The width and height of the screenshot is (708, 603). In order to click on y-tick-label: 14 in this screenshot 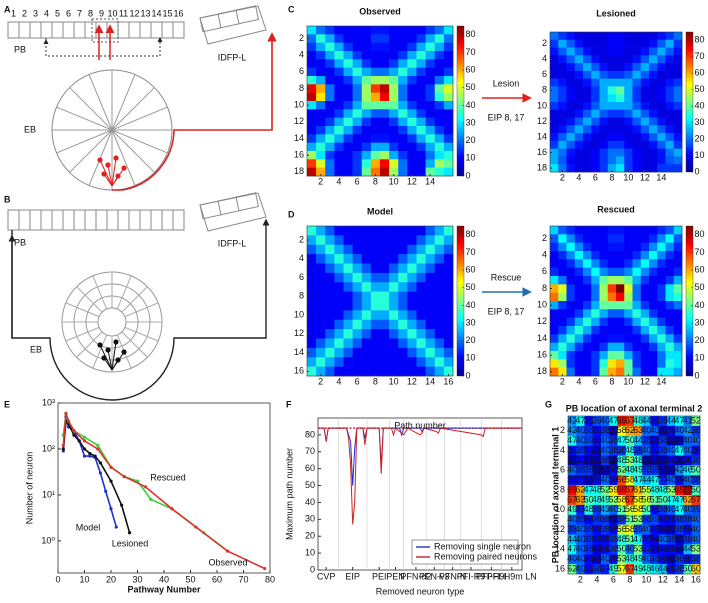, I will do `click(542, 136)`.